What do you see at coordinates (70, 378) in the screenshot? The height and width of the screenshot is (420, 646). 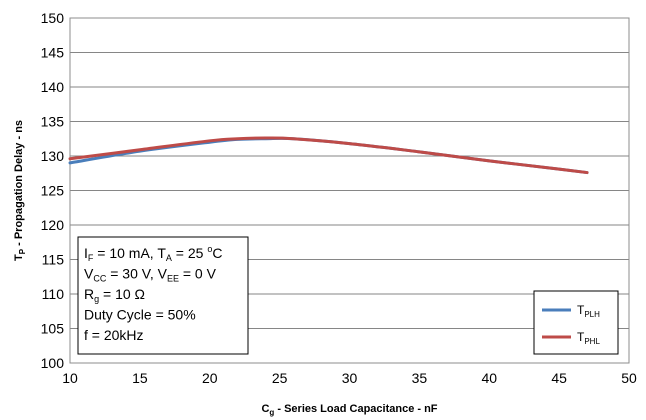 I see `x-tick-label: 10` at bounding box center [70, 378].